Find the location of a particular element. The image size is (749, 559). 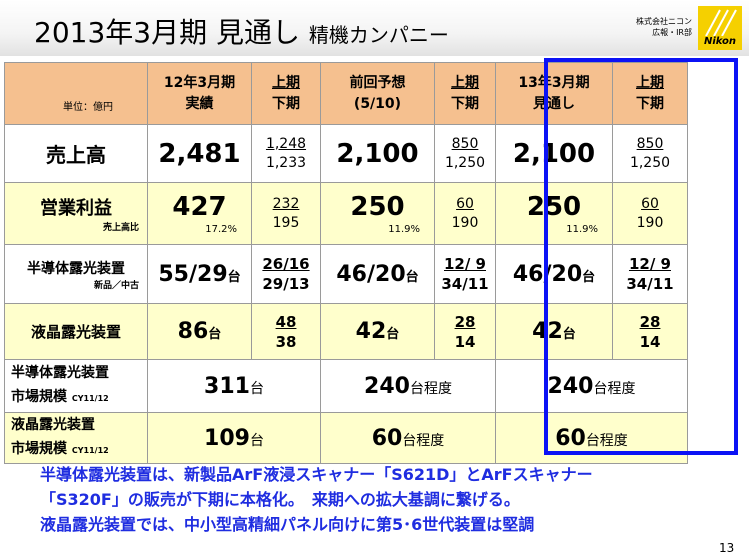

table-row-semi-market: 半導体露光装置 市場規模 CY11/12 311台 240台程度 240台程度 is located at coordinates (346, 386).